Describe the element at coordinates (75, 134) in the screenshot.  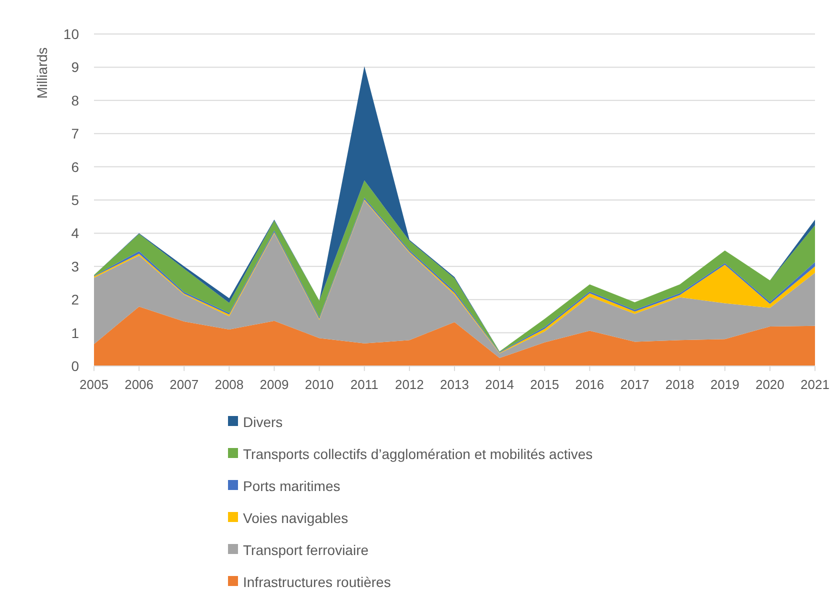
I see `y-tick-label: 7` at that location.